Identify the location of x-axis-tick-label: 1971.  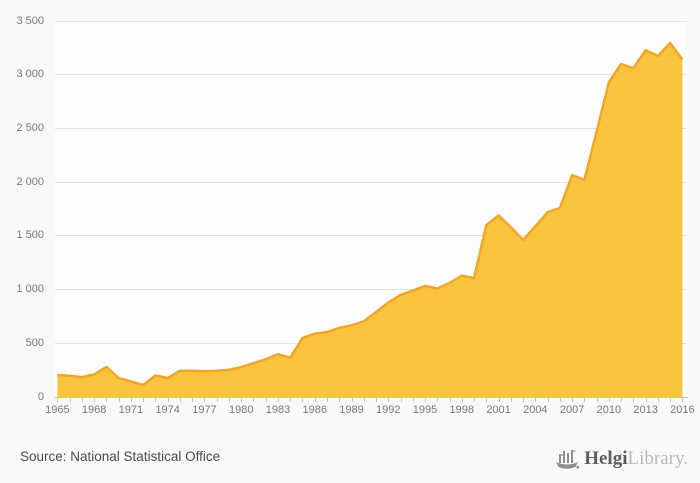
(131, 410).